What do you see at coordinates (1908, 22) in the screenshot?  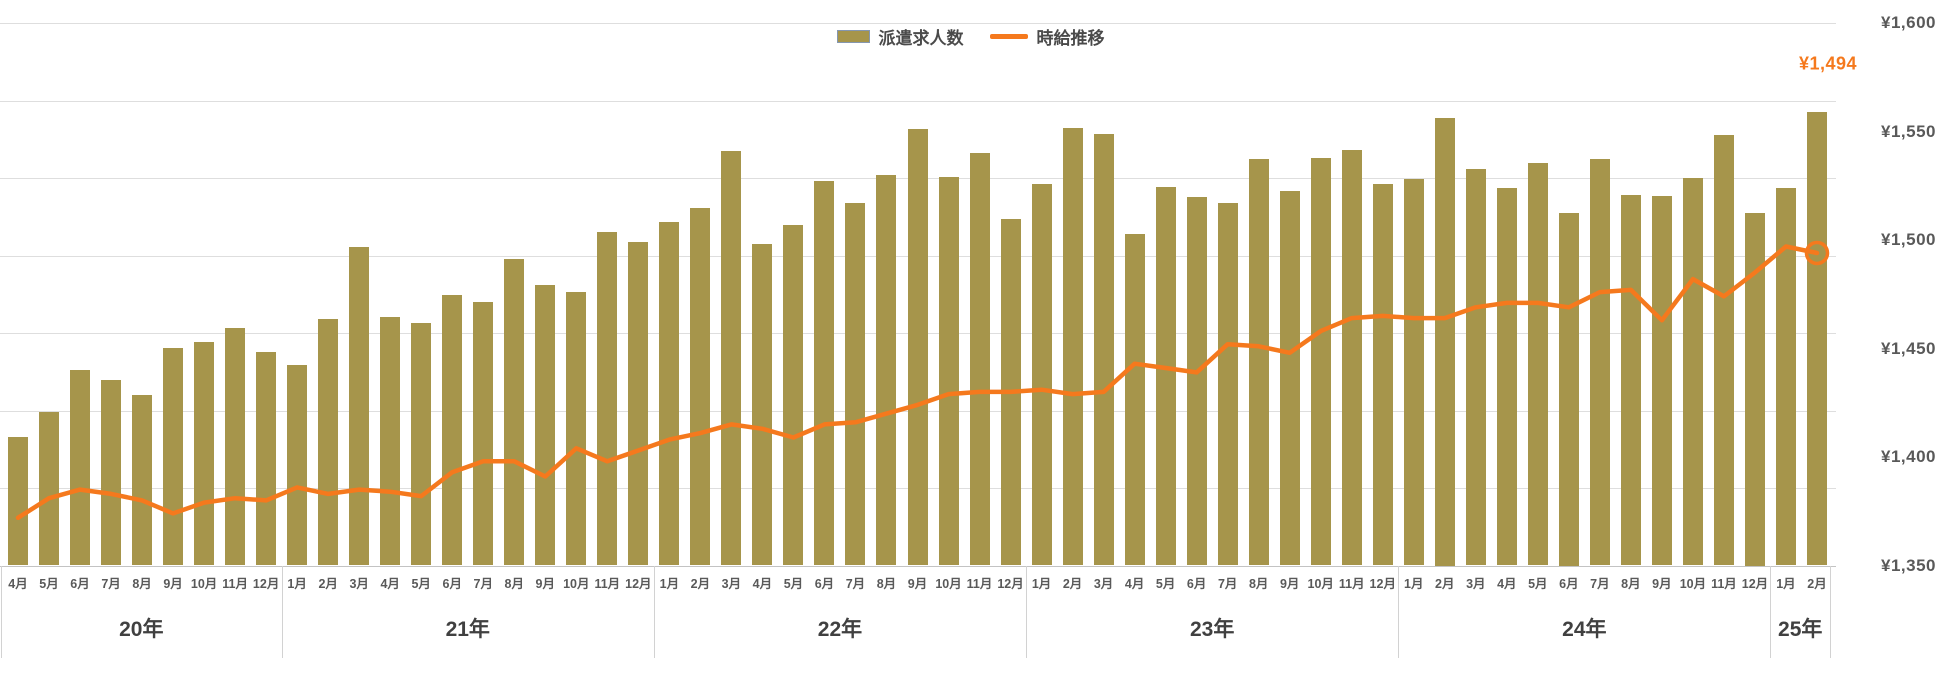 I see `right-axis-tick-label: ¥1,600` at bounding box center [1908, 22].